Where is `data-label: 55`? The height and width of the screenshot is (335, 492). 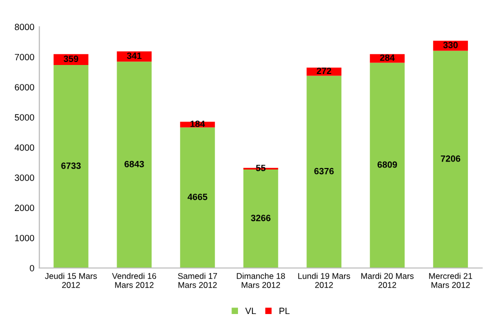
data-label: 55 is located at coordinates (261, 168).